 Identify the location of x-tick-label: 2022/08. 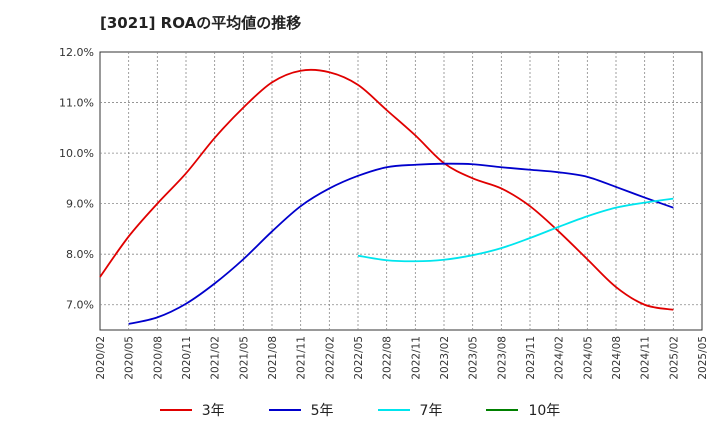
(388, 358).